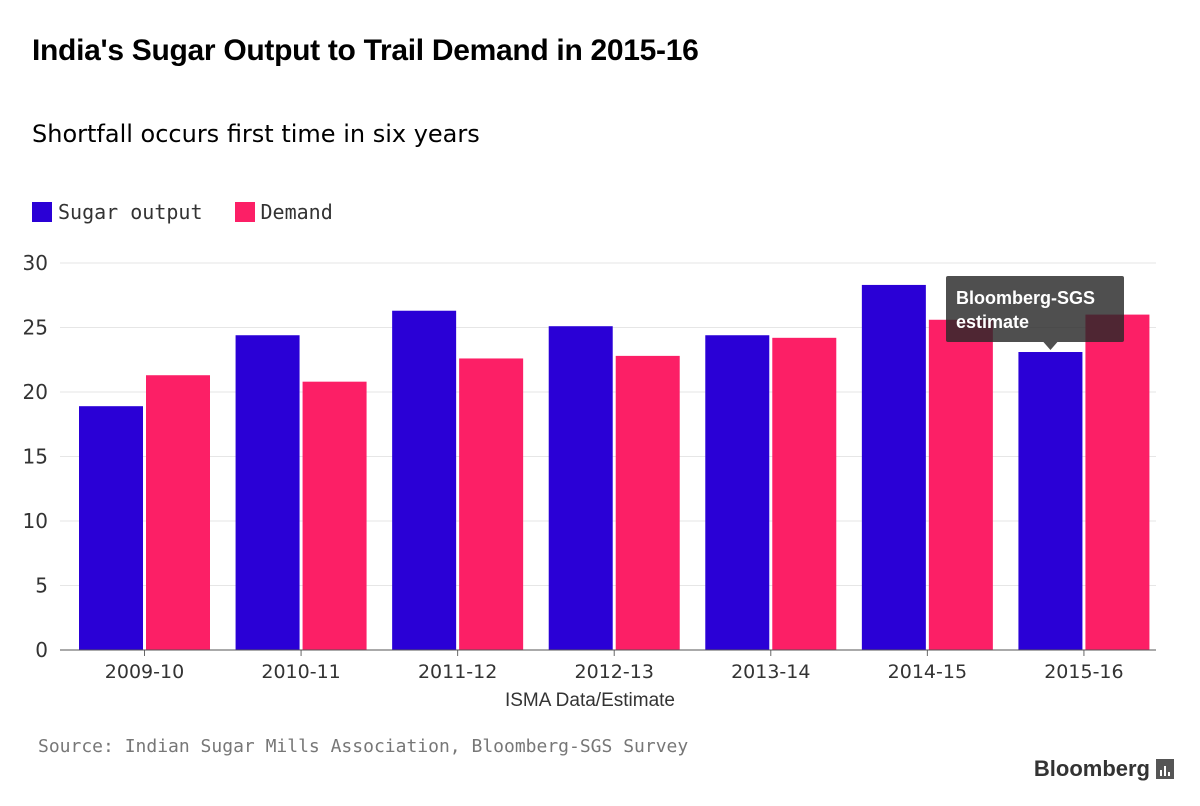 The image size is (1200, 806). Describe the element at coordinates (770, 672) in the screenshot. I see `x-tick-label: 2013-14` at that location.